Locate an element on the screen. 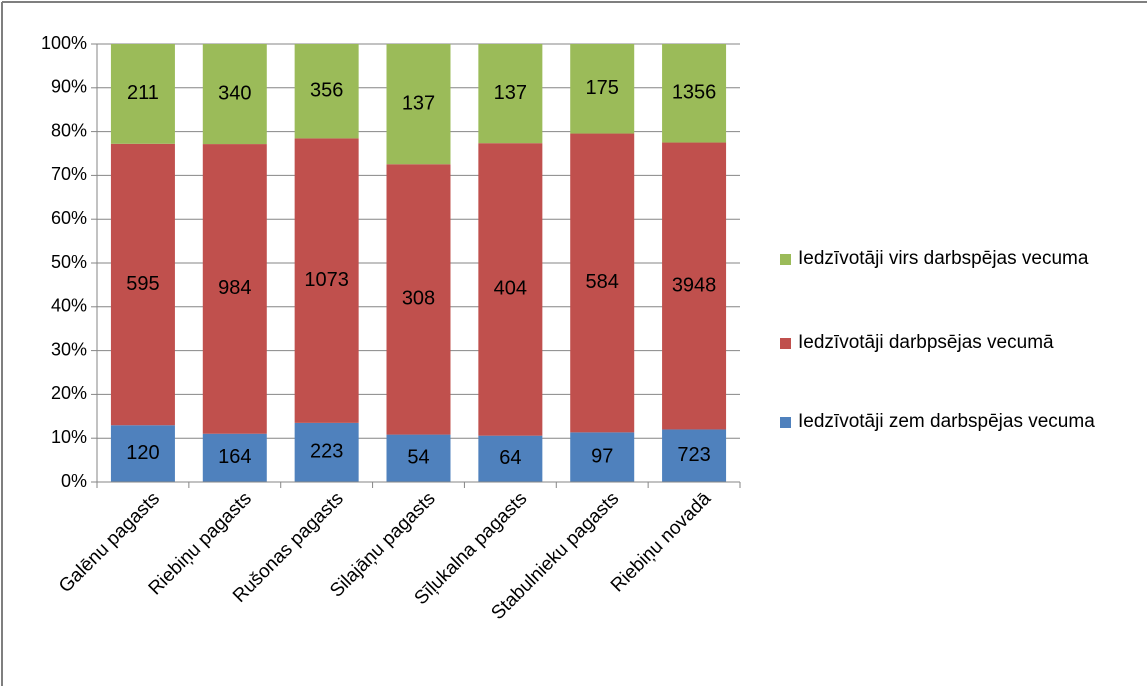  data-label: 584 is located at coordinates (602, 282).